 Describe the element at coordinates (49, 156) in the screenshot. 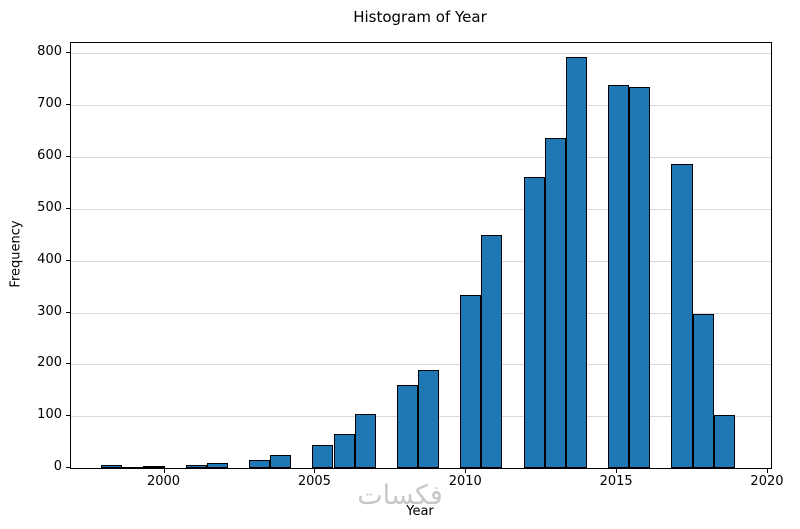

I see `y-tick-label: 600` at that location.